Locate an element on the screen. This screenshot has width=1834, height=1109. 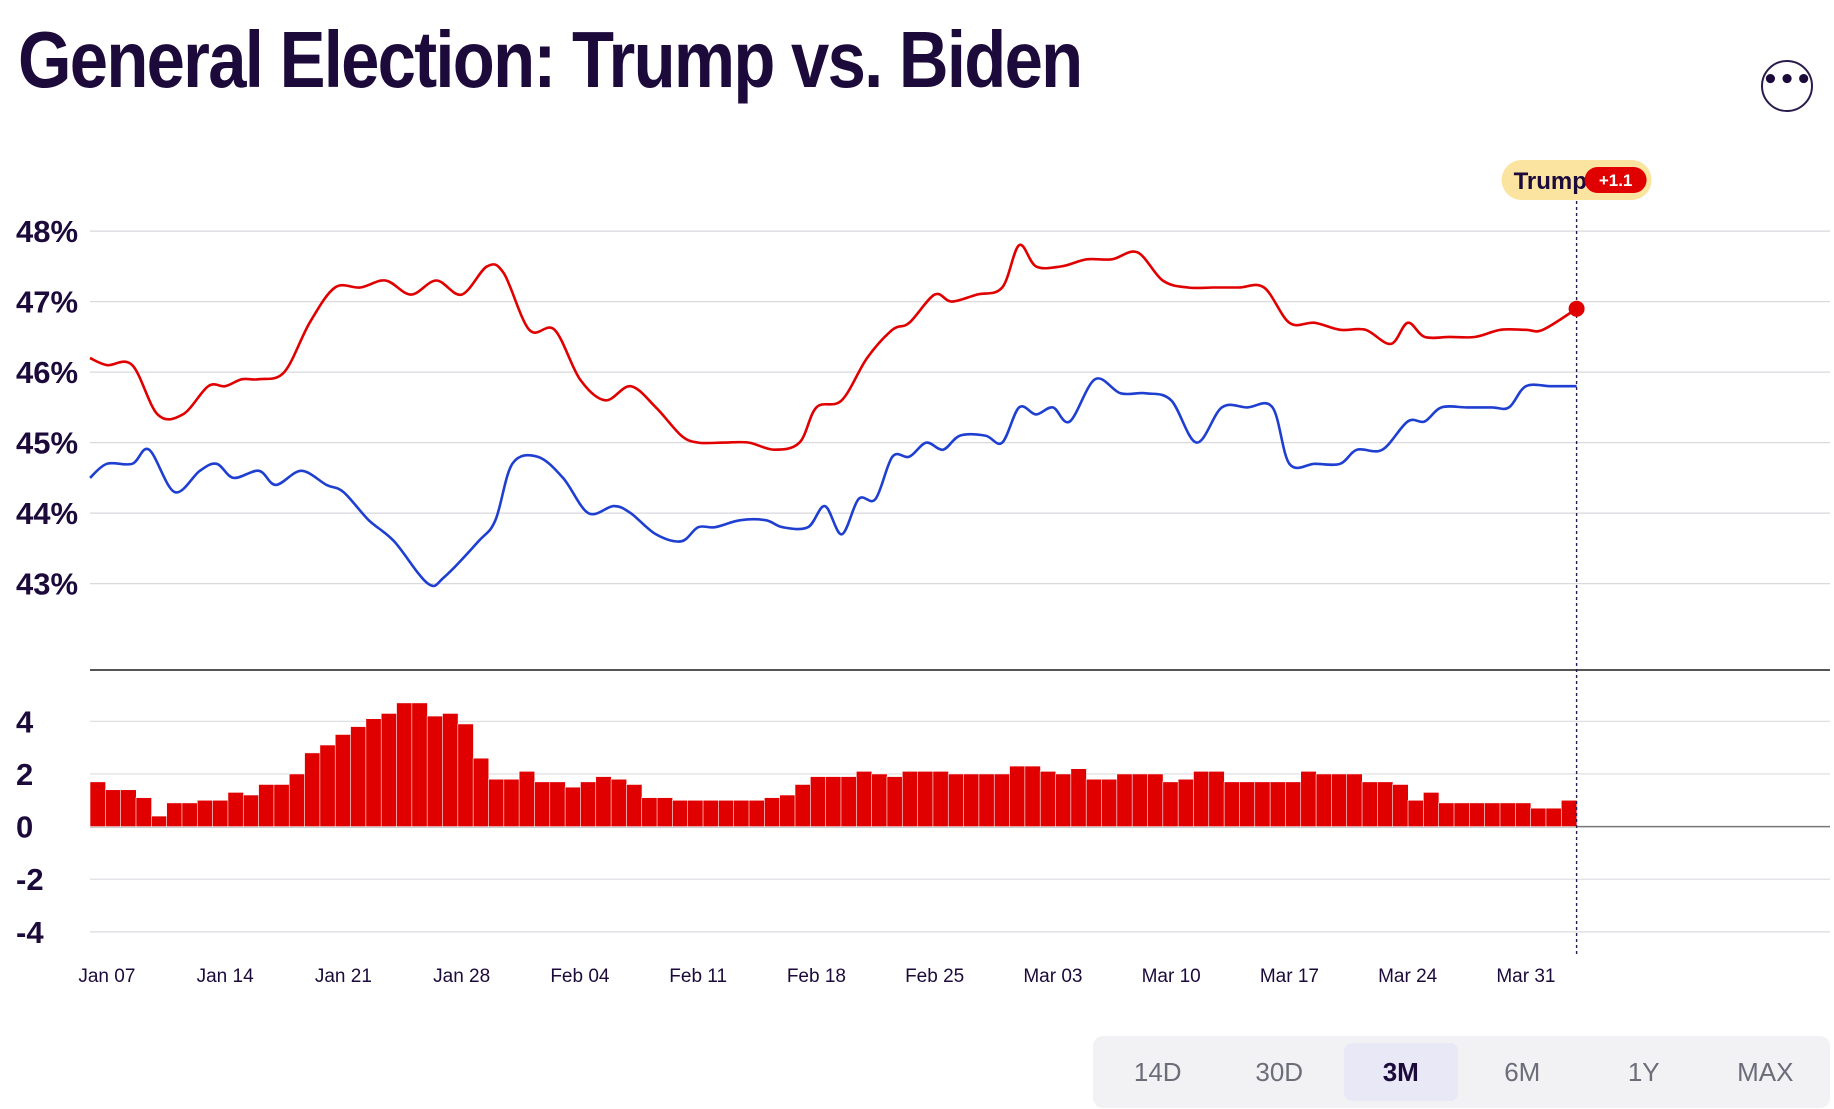
range-button-6m: 6M is located at coordinates (1522, 1071).